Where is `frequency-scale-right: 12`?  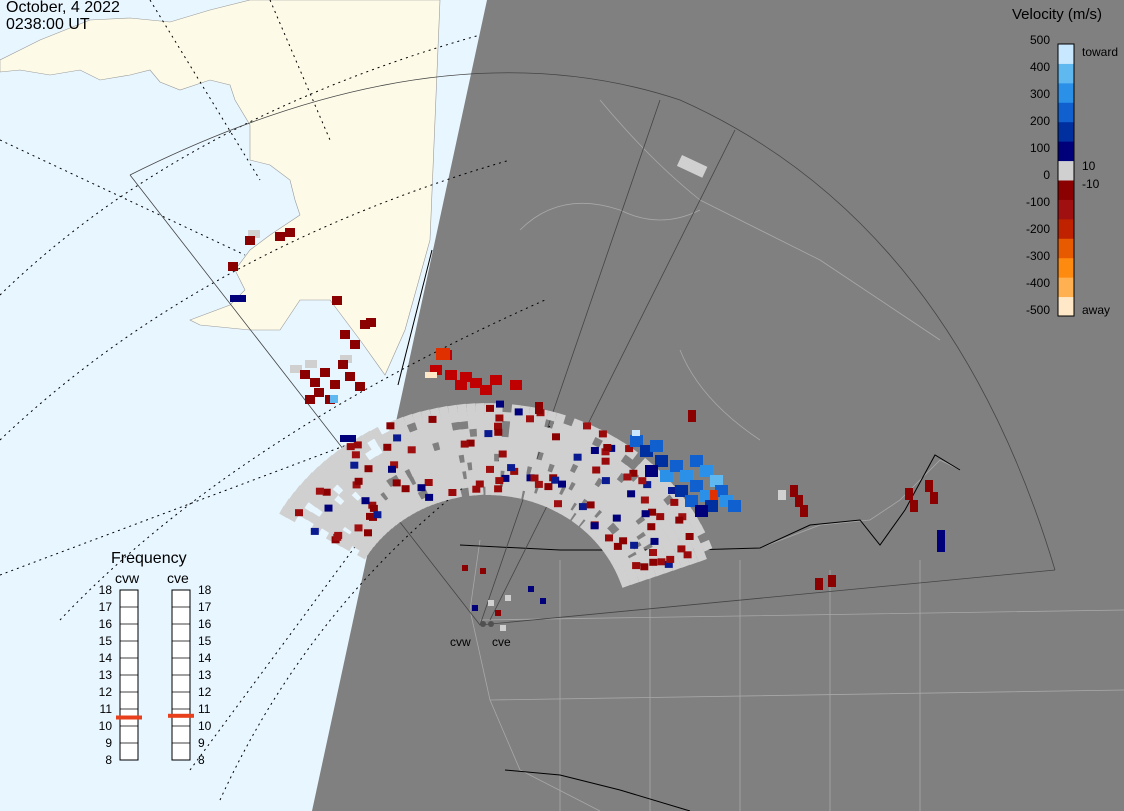
frequency-scale-right: 12 is located at coordinates (205, 692).